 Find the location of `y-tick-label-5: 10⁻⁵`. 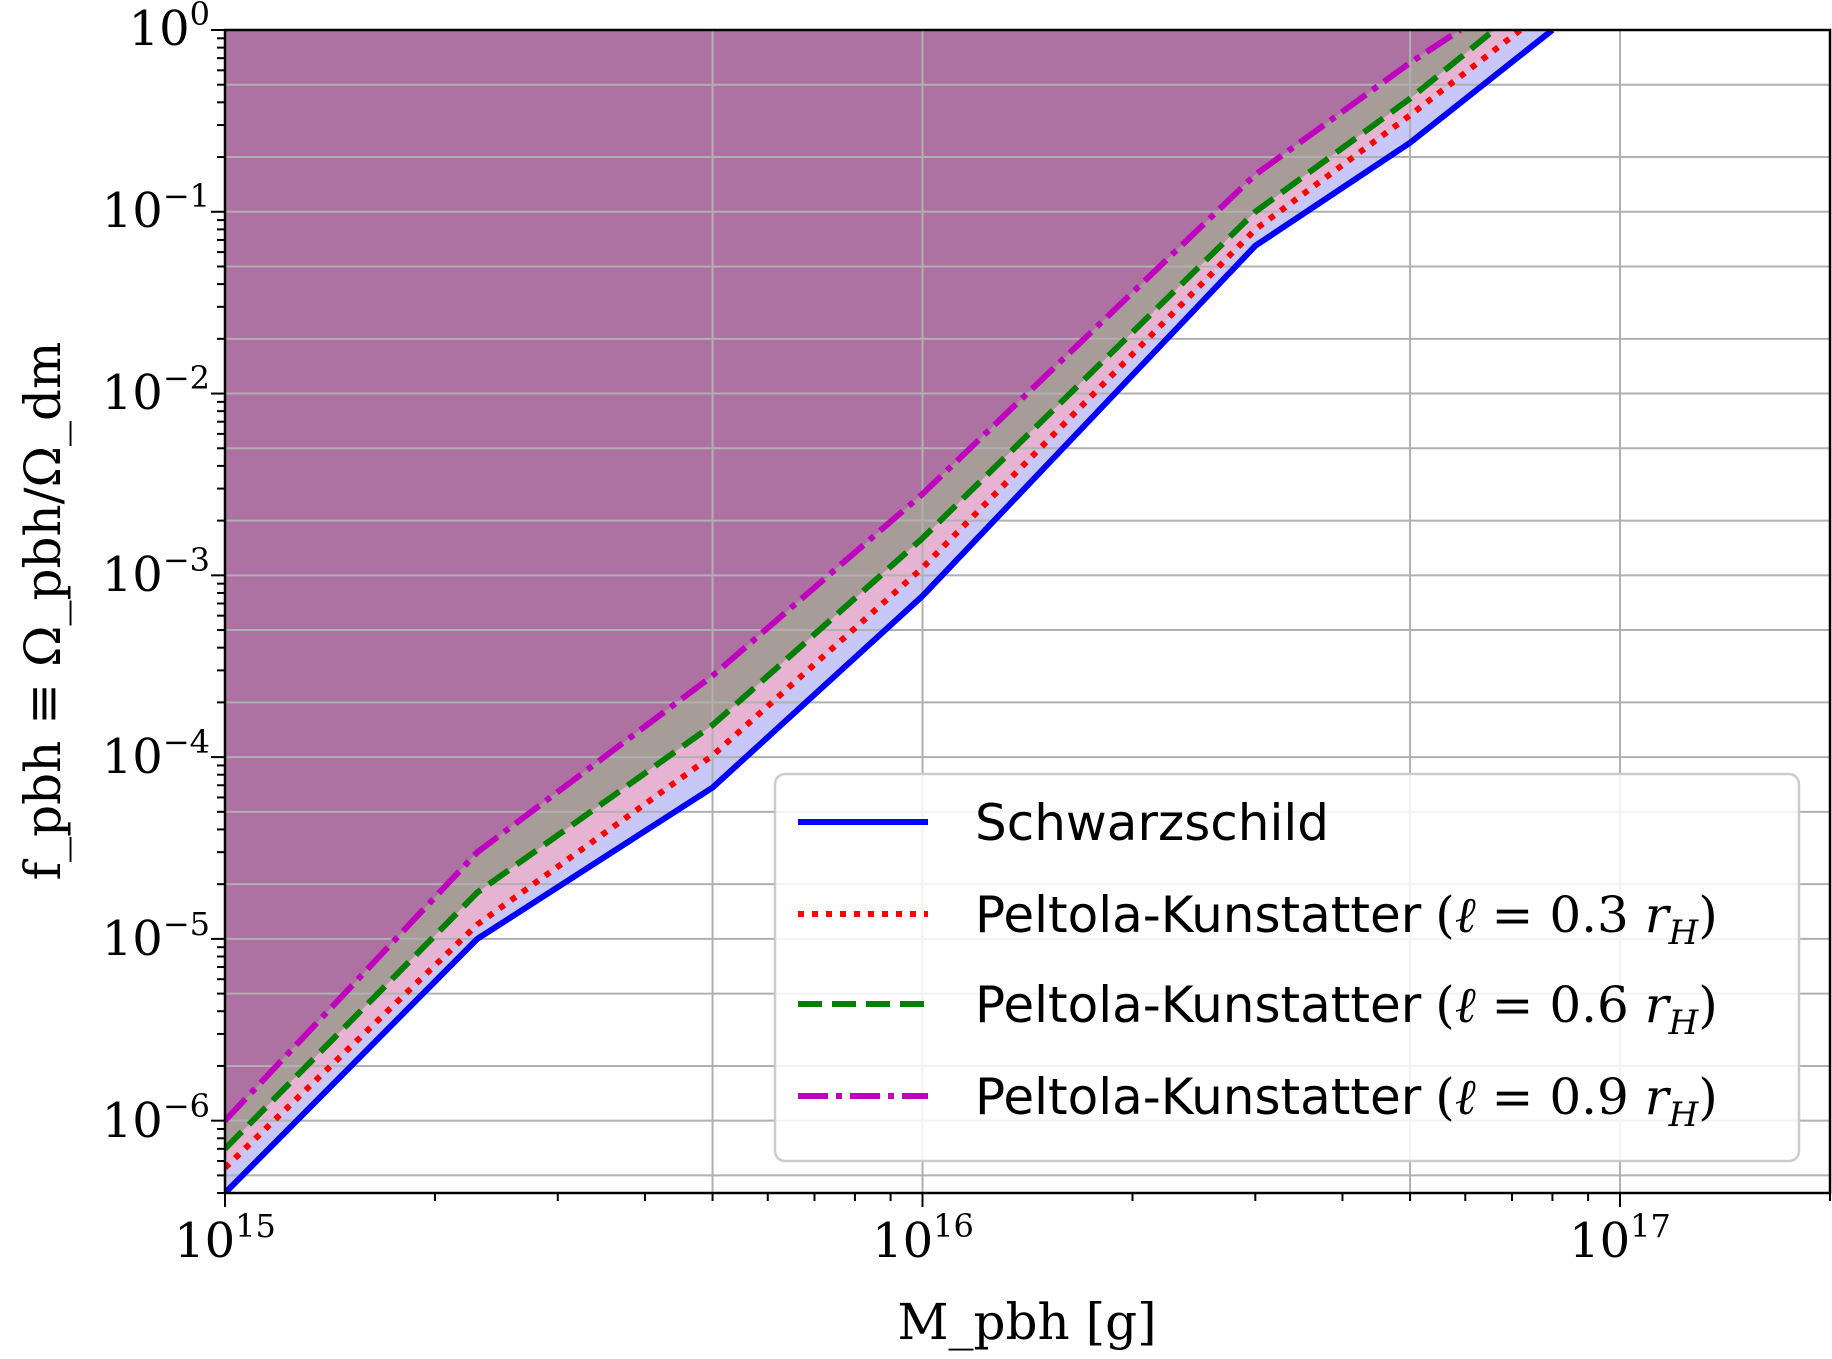

y-tick-label-5: 10⁻⁵ is located at coordinates (156, 936).